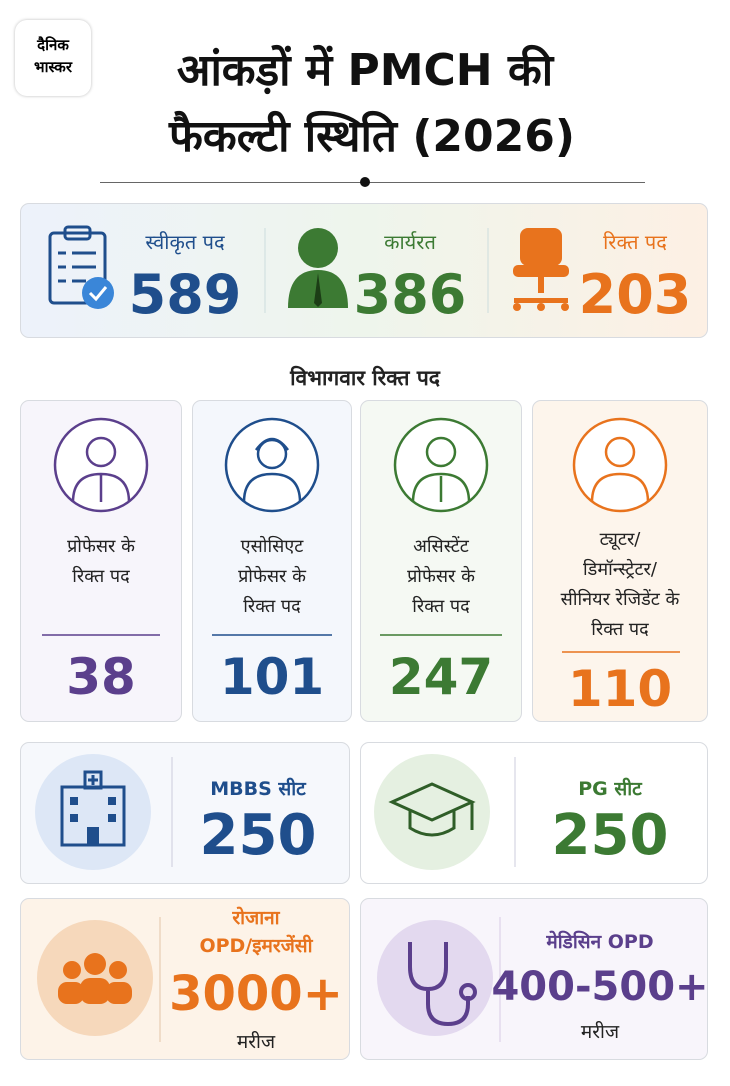  What do you see at coordinates (308, 269) in the screenshot?
I see `summary-icons` at bounding box center [308, 269].